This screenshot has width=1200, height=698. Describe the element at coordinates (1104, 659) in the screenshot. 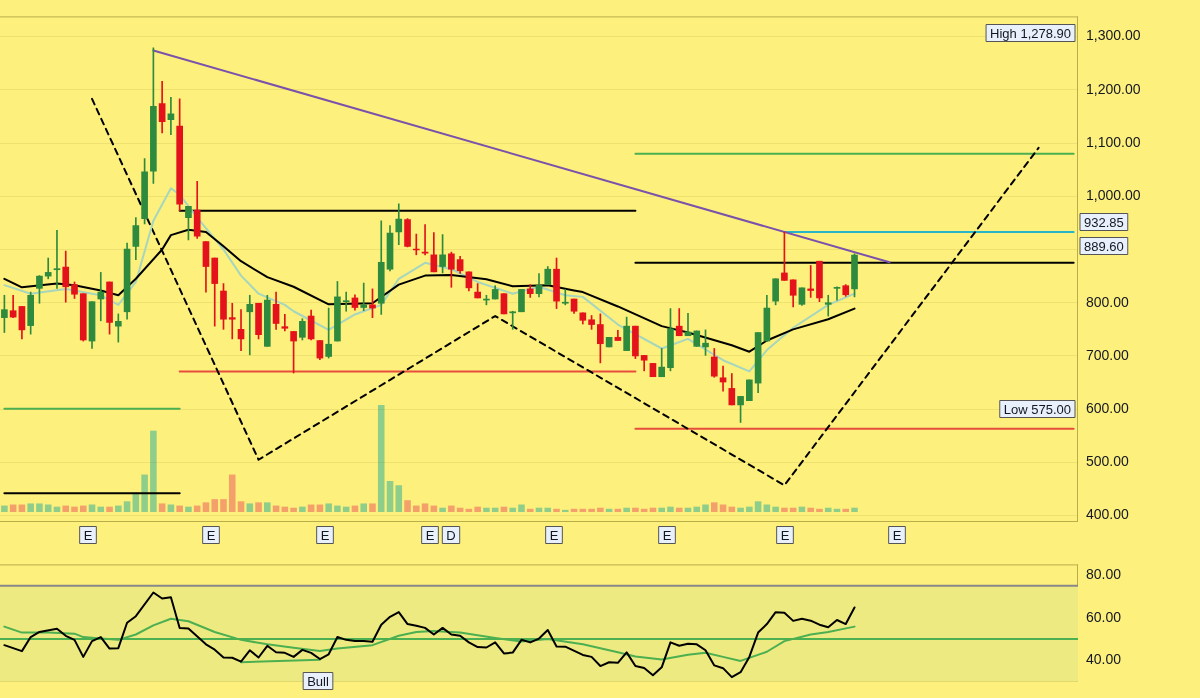

I see `y-tick-label: 40.00` at that location.